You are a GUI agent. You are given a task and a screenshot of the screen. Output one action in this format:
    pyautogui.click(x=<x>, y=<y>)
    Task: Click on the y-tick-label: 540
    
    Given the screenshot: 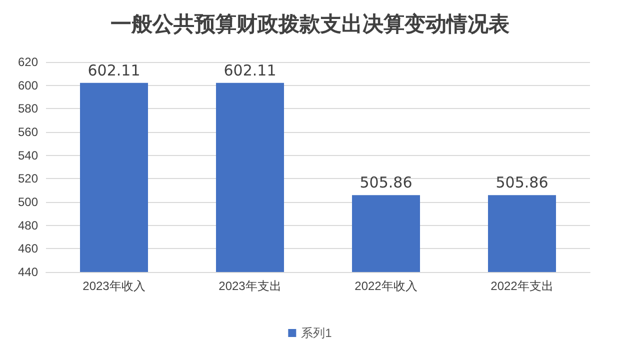 What is the action you would take?
    pyautogui.click(x=28, y=155)
    